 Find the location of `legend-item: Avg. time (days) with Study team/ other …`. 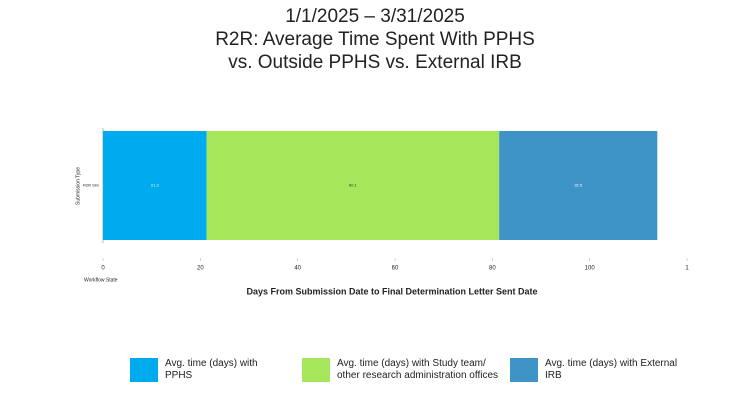

legend-item: Avg. time (days) with Study team/ other … is located at coordinates (404, 370).